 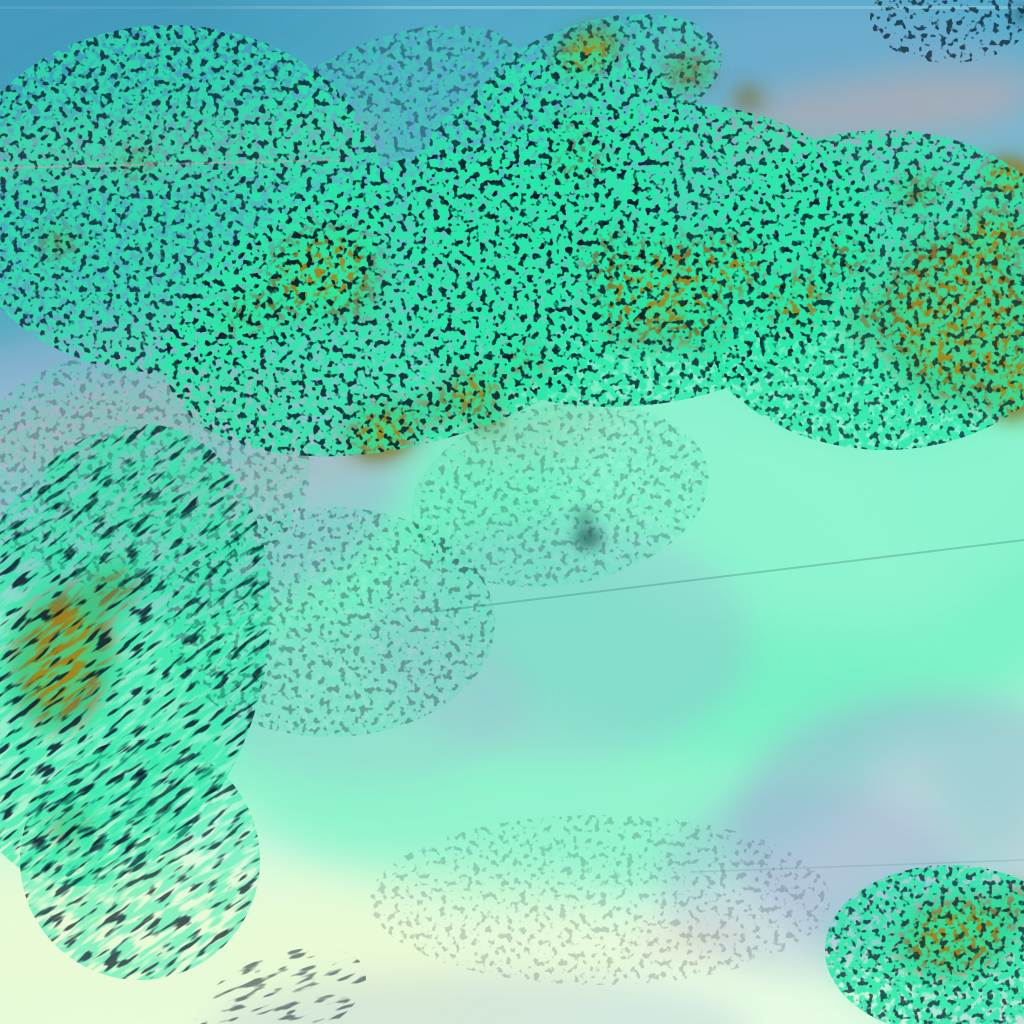 What do you see at coordinates (512, 7) in the screenshot?
I see `top-hairline` at bounding box center [512, 7].